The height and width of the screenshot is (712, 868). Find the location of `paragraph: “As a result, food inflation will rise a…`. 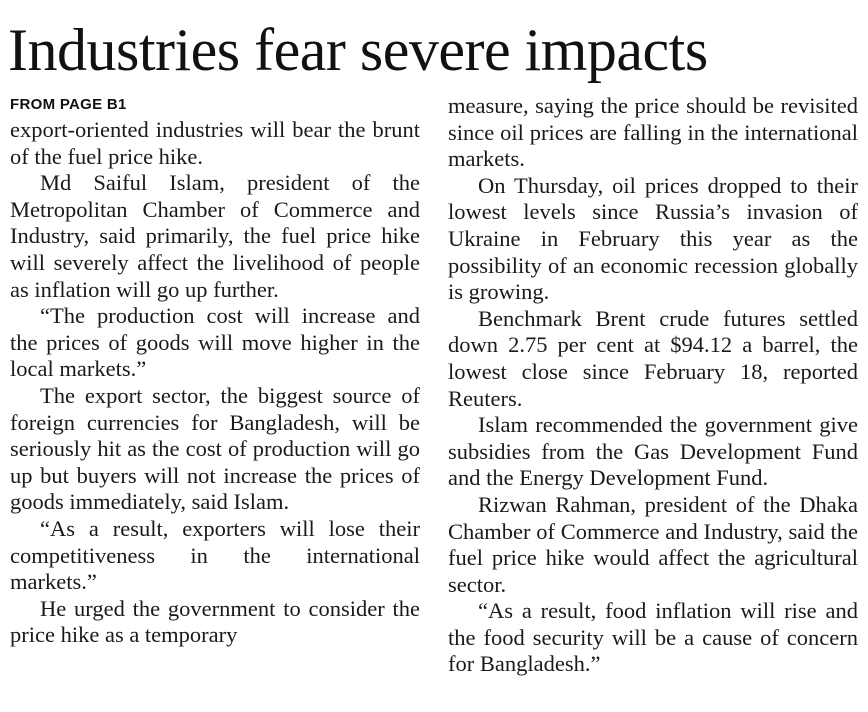

paragraph: “As a result, food inflation will rise a… is located at coordinates (653, 637).